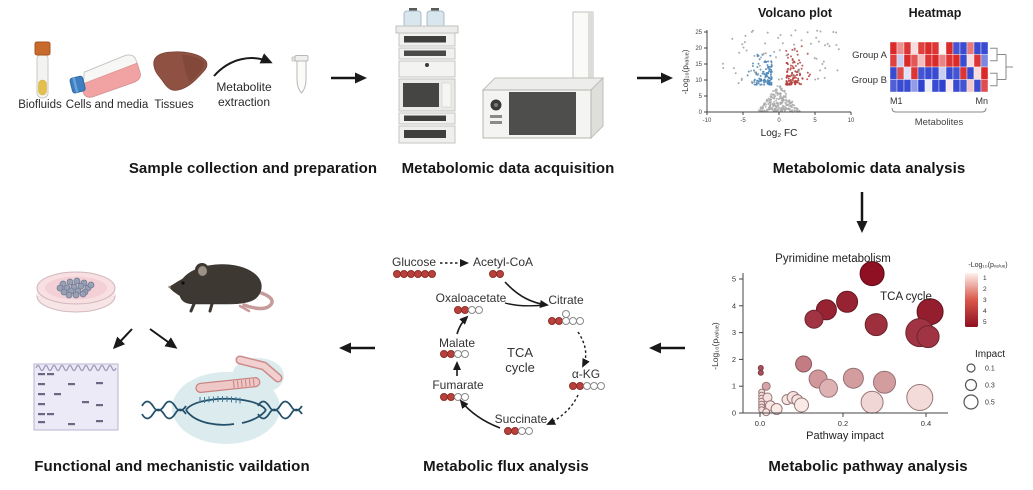 Image resolution: width=1033 pixels, height=490 pixels. I want to click on heatmap-col-axis-label: Metabolites, so click(939, 122).